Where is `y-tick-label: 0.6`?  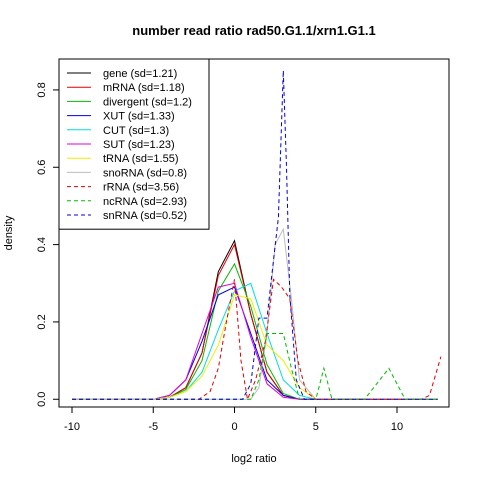 y-tick-label: 0.6 is located at coordinates (42, 167).